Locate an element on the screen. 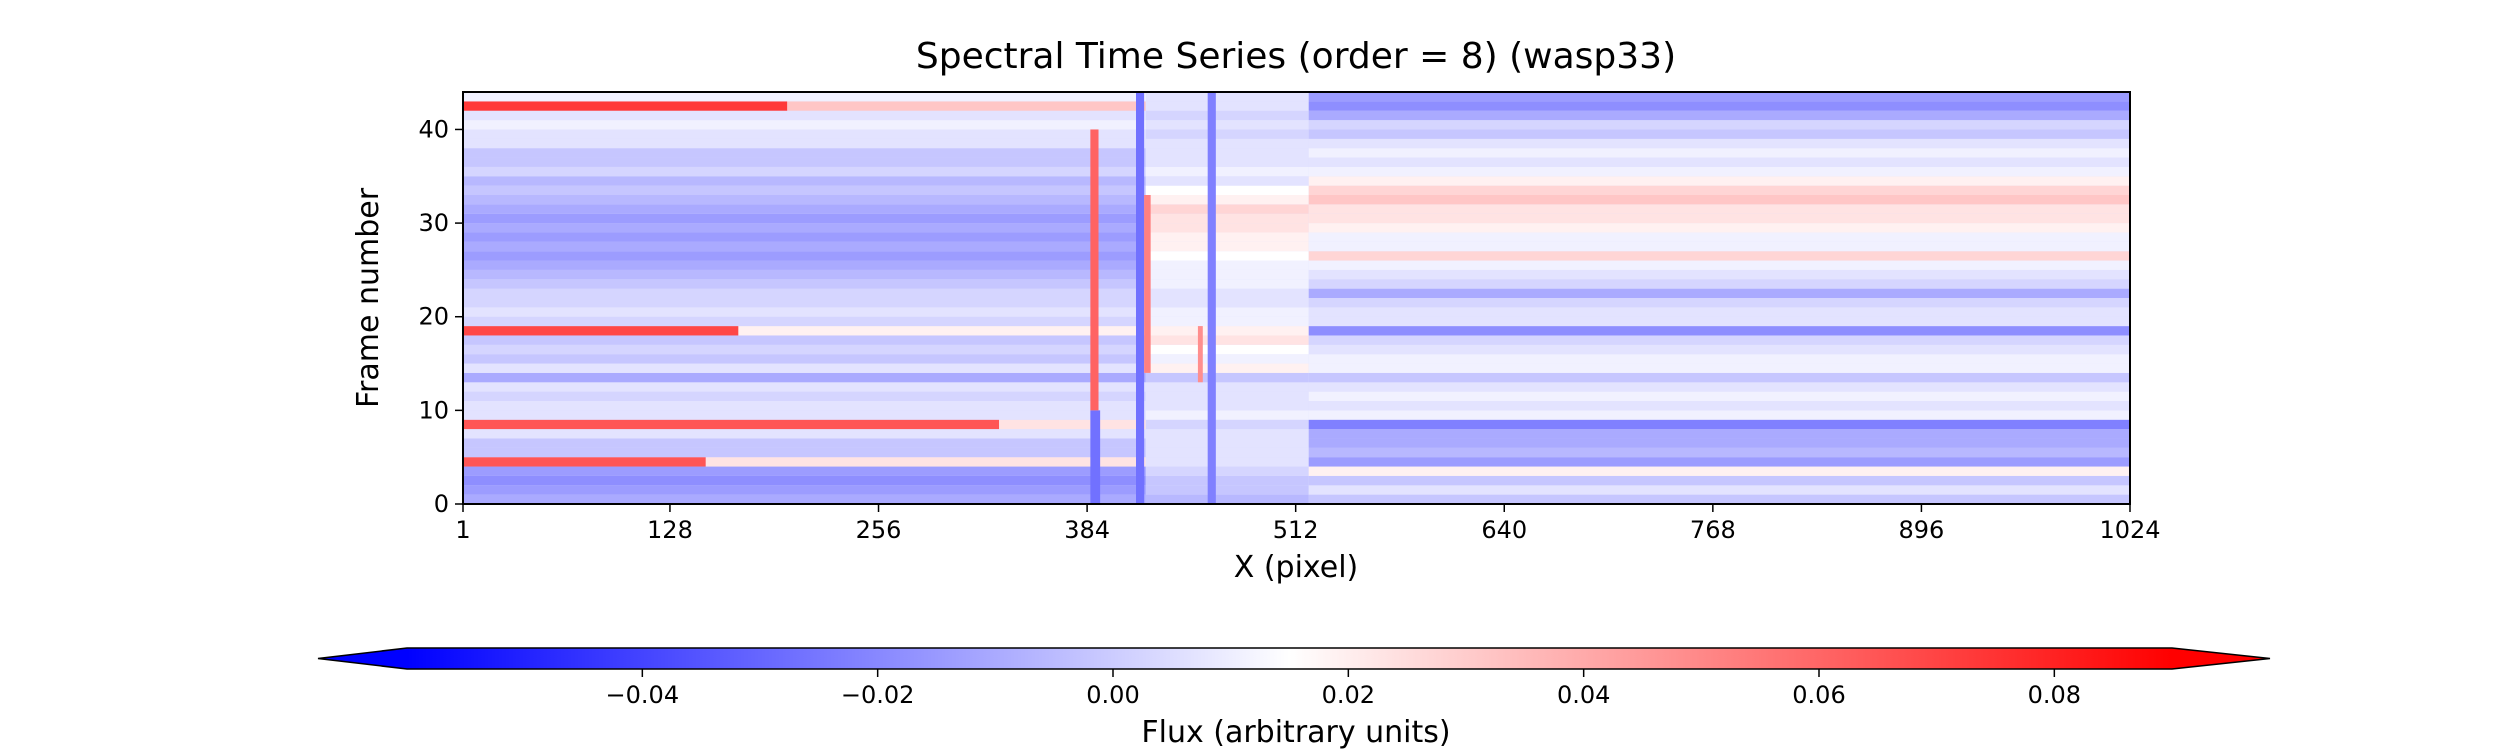 This screenshot has width=2520, height=750. colorbar-tick-label: 0.00 is located at coordinates (1112, 695).